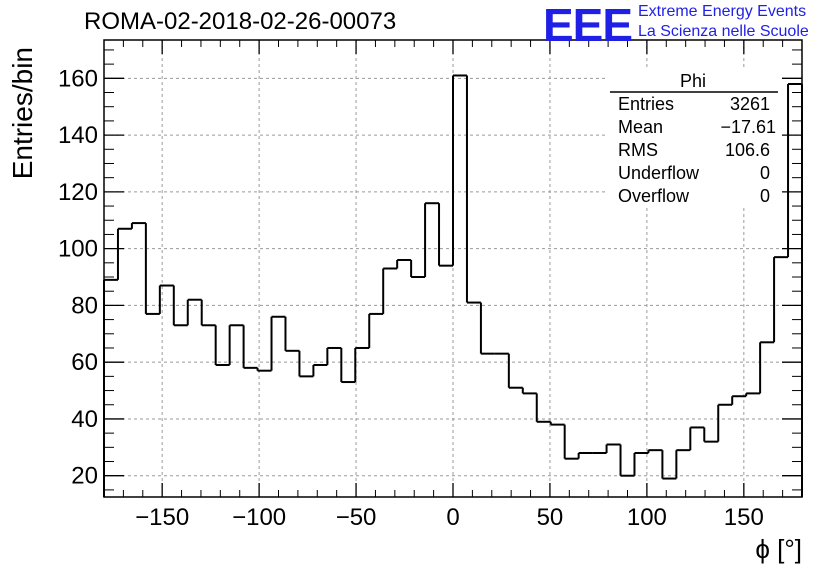  Describe the element at coordinates (588, 25) in the screenshot. I see `eee-logo: EEE` at that location.